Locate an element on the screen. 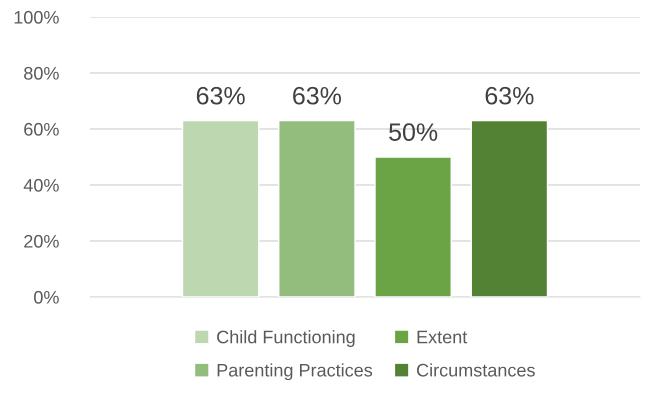 The image size is (647, 406). data-label: 50% is located at coordinates (413, 132).